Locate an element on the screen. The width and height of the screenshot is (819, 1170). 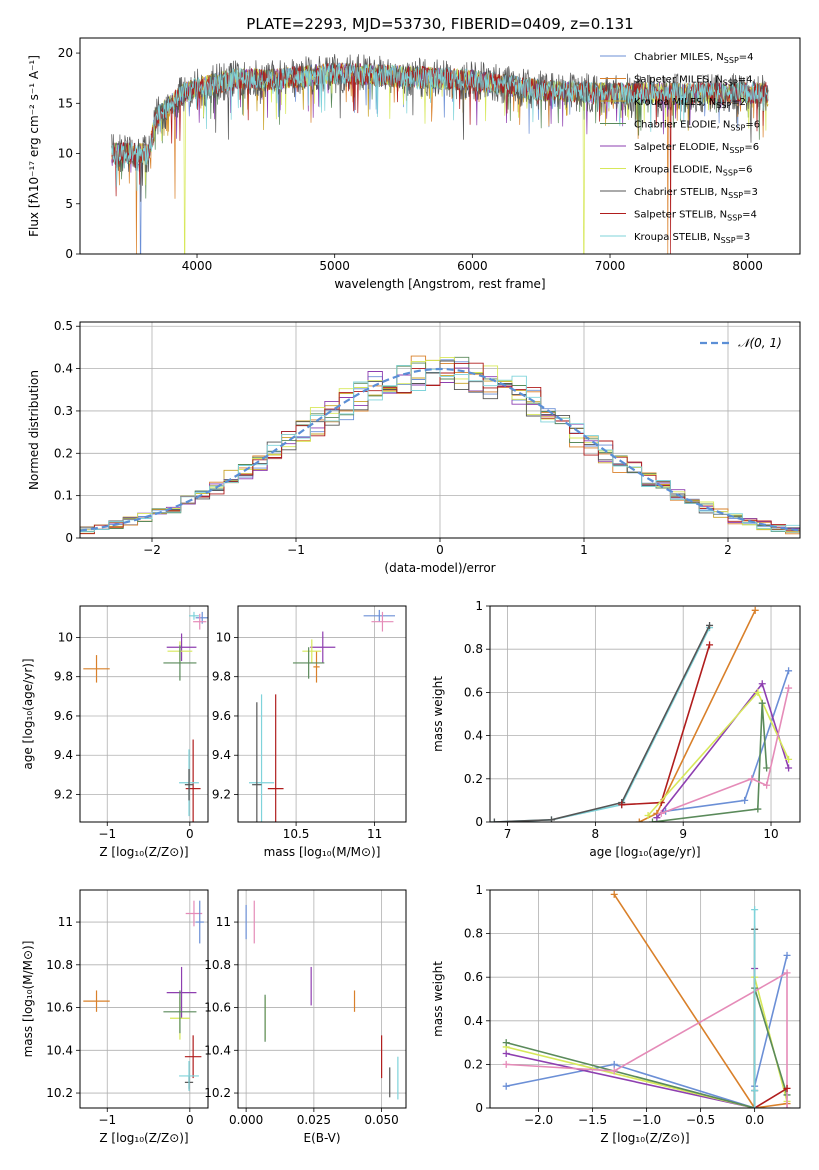
legend-entry: Kroupa STELIB, NSSP=3 is located at coordinates (692, 238).